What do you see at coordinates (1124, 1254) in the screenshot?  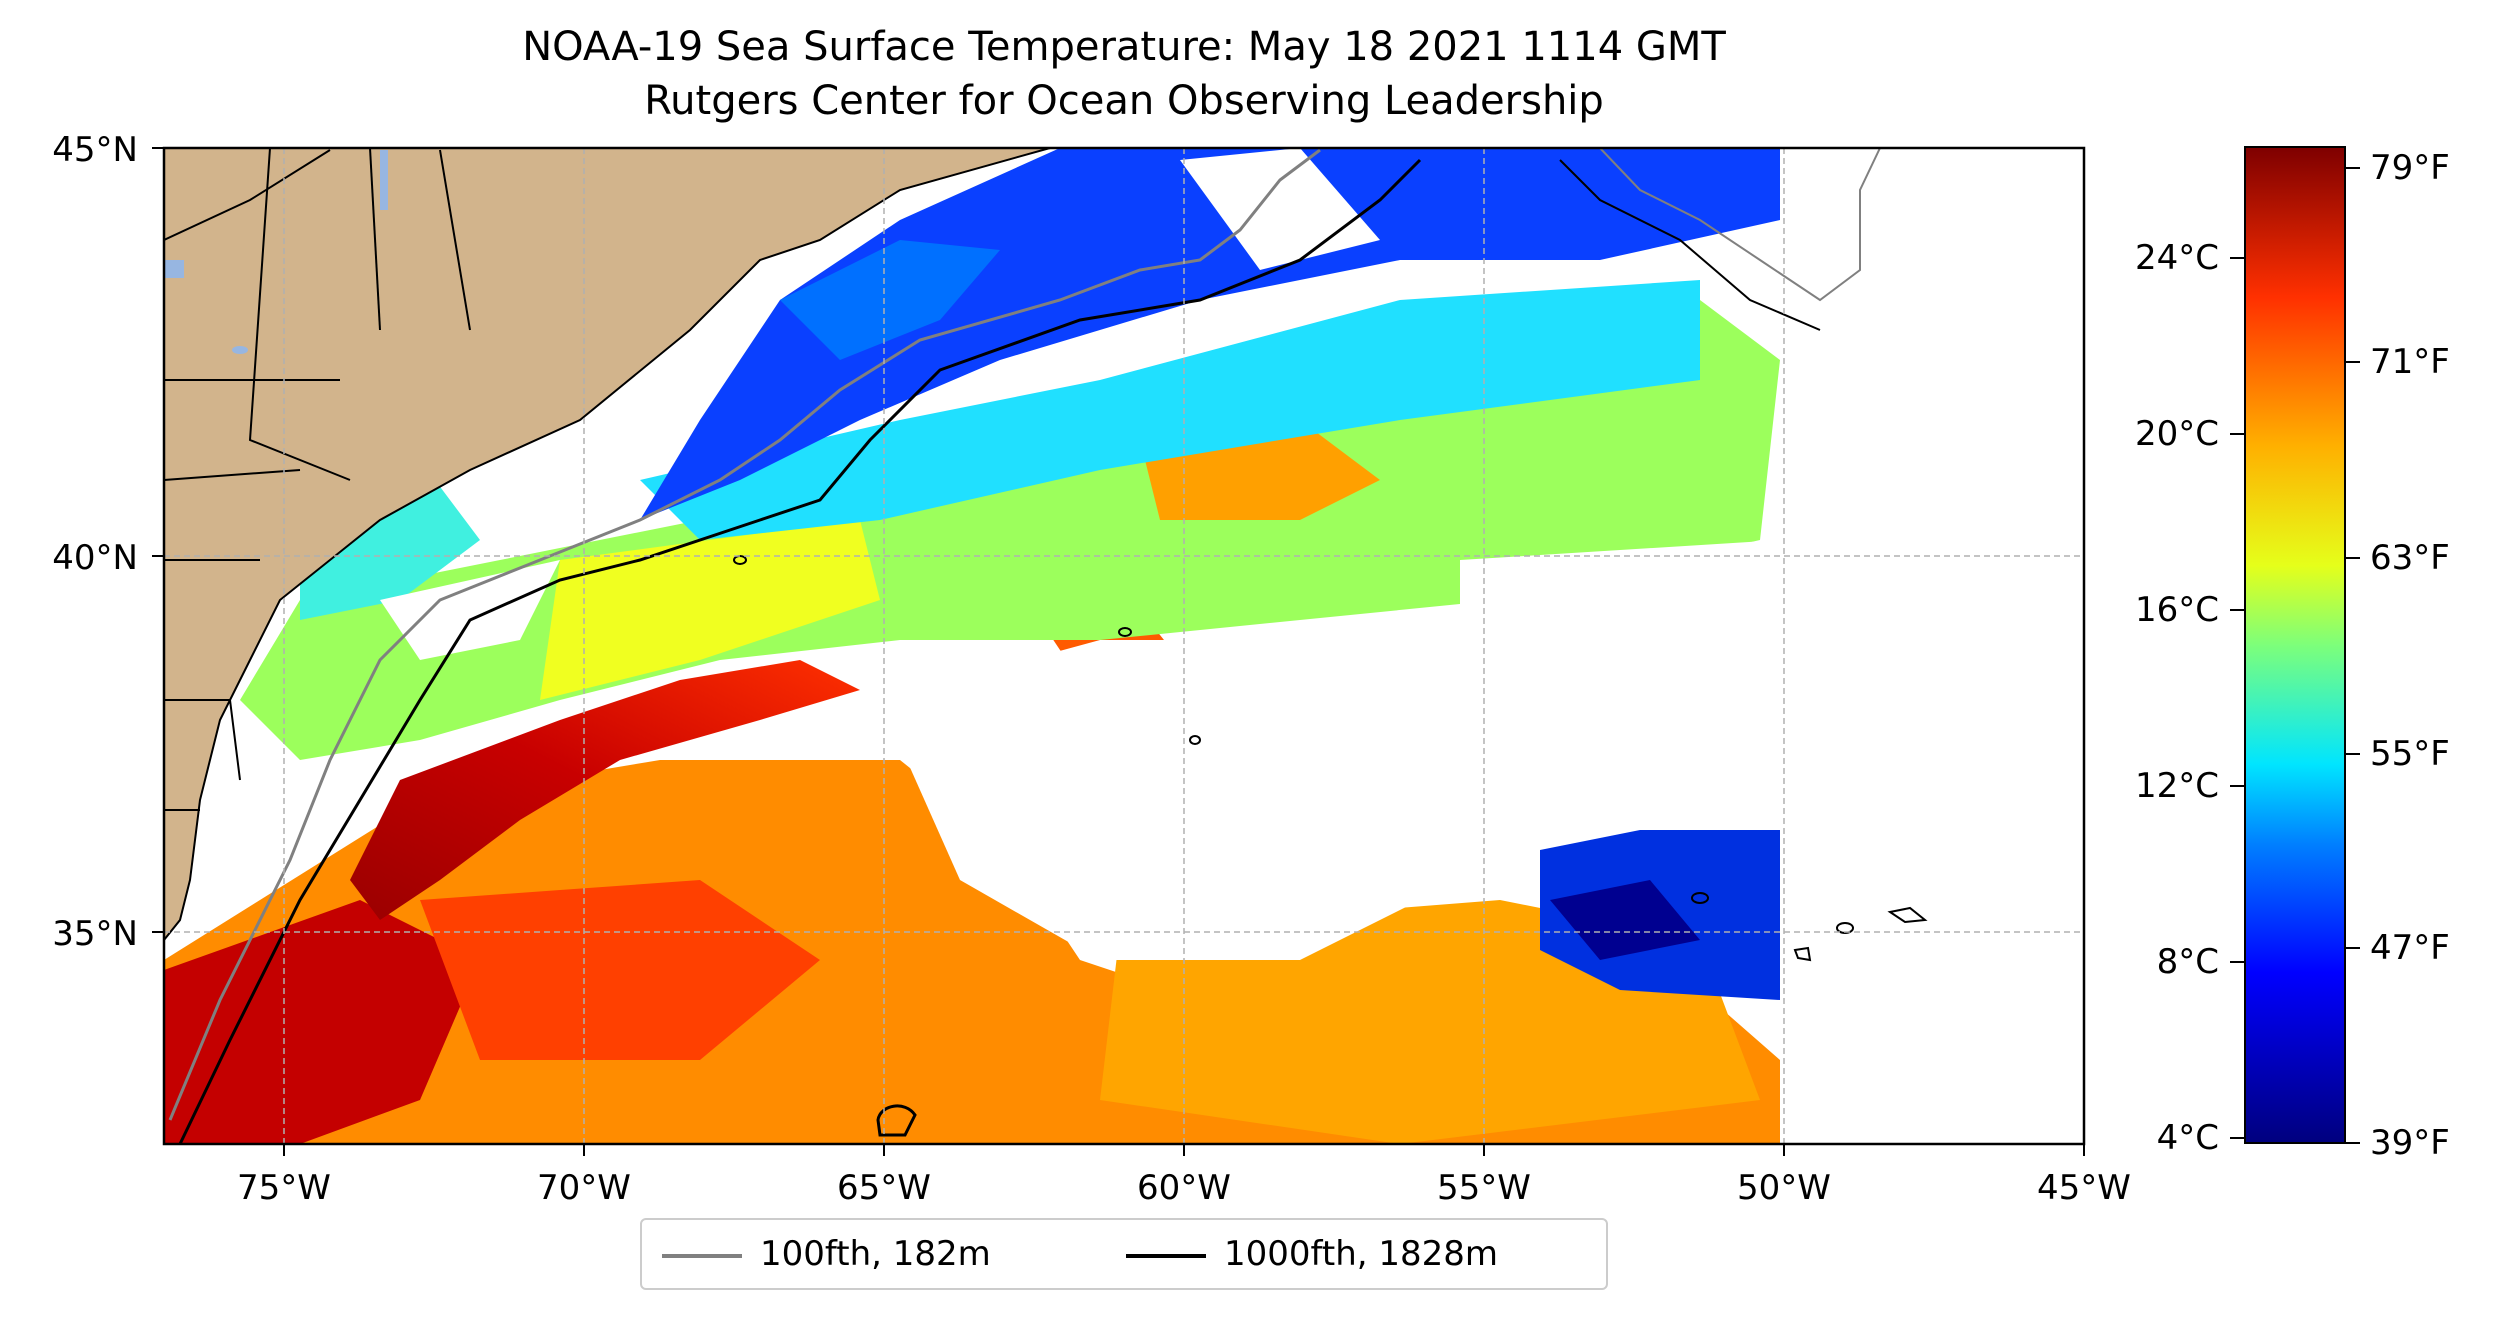 I see `contour-legend: 100fth, 182m 1000fth, 1828m` at bounding box center [1124, 1254].